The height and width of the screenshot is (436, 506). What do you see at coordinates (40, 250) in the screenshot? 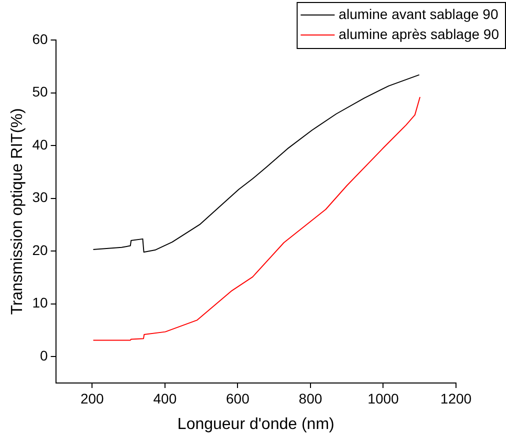
I see `y-tick-label: 20` at bounding box center [40, 250].